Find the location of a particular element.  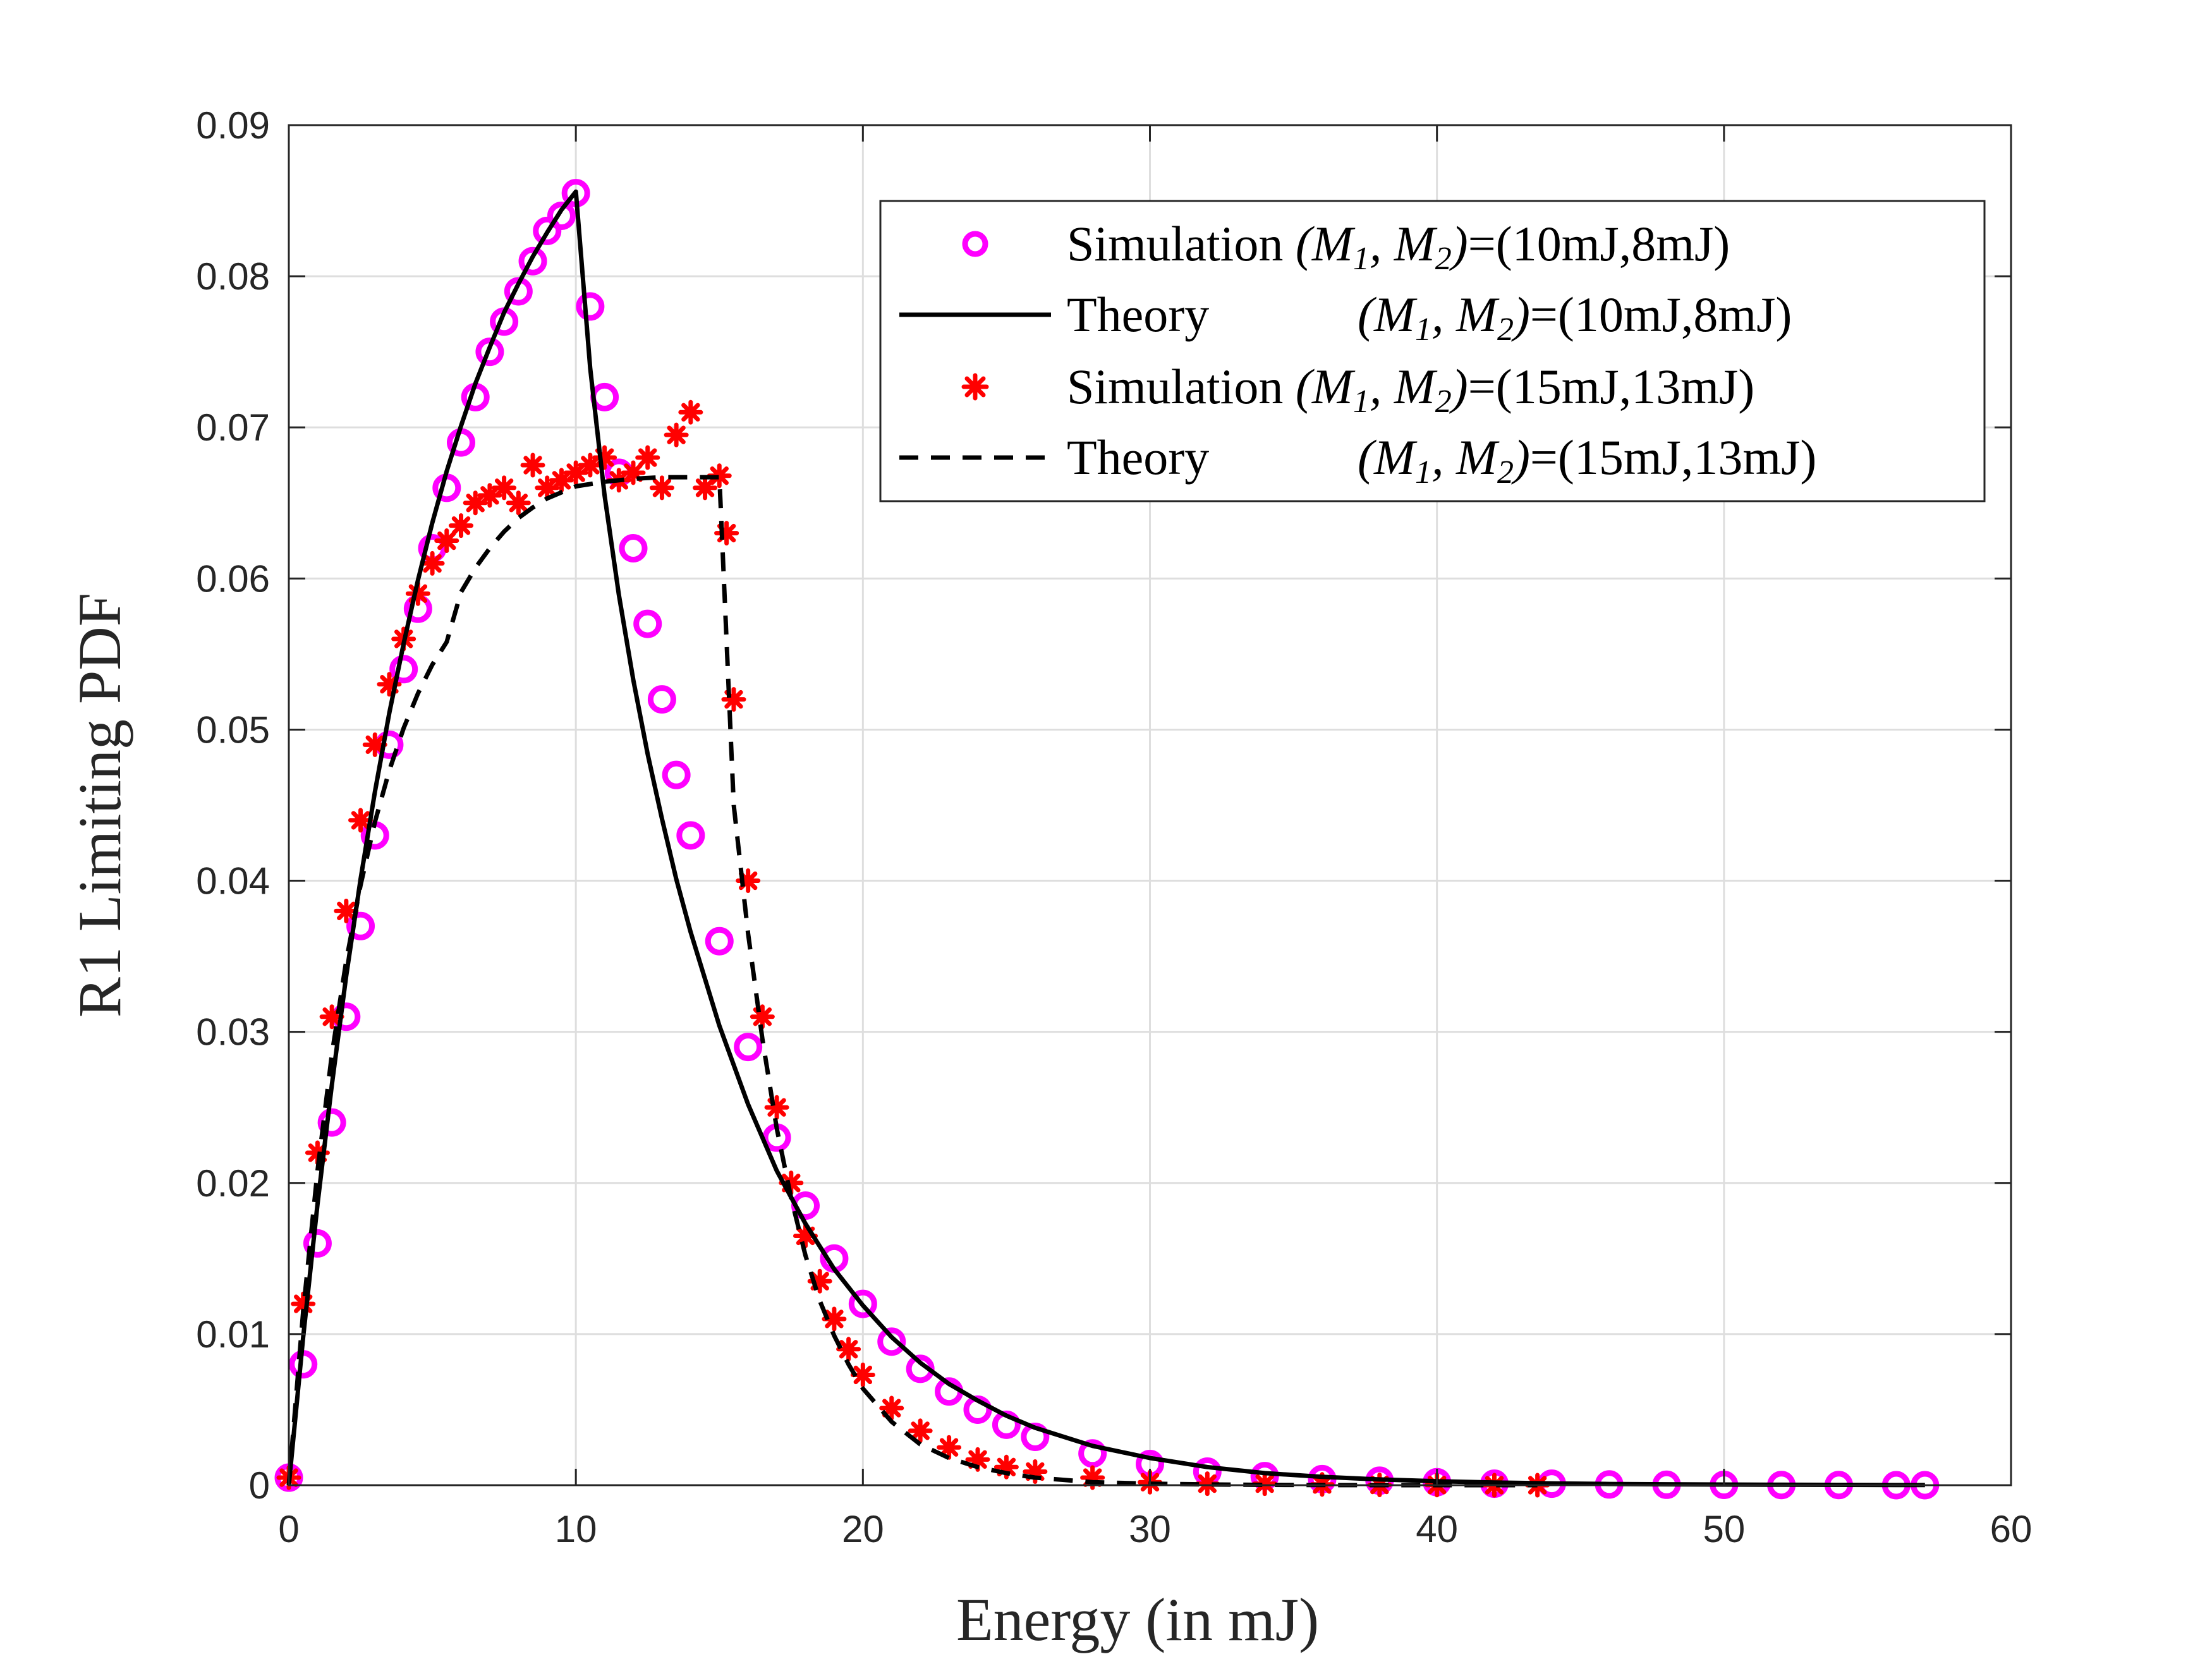

y-tick-label: 0.04 is located at coordinates (233, 881).